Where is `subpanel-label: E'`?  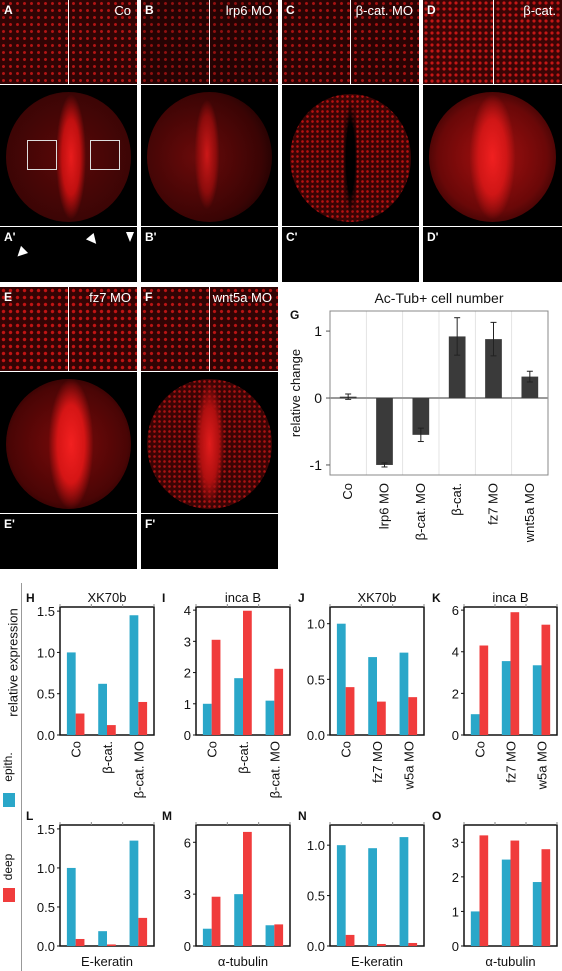
subpanel-label: E' is located at coordinates (9, 524).